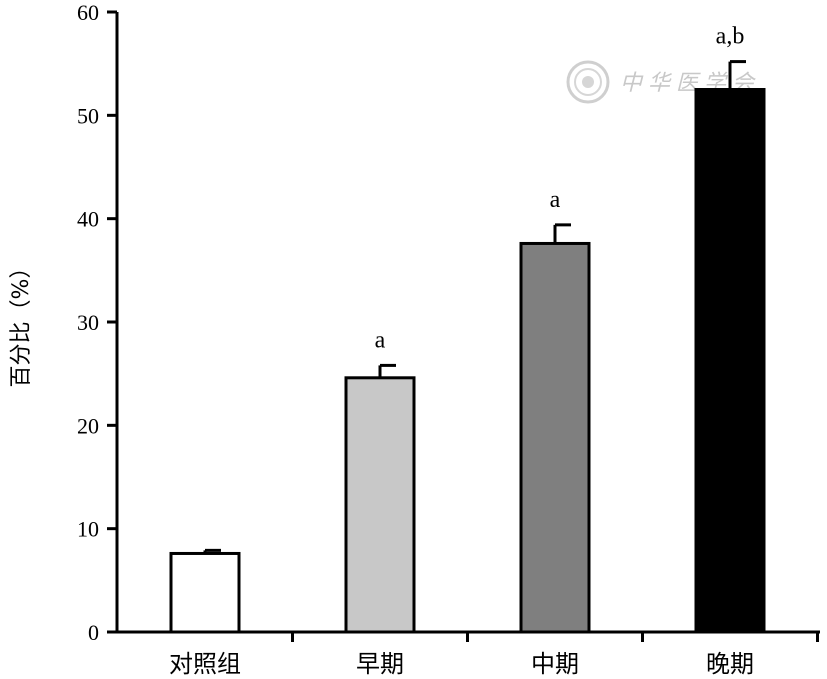 This screenshot has height=679, width=827. Describe the element at coordinates (21, 322) in the screenshot. I see `y-axis-label: 百分比（%）` at that location.